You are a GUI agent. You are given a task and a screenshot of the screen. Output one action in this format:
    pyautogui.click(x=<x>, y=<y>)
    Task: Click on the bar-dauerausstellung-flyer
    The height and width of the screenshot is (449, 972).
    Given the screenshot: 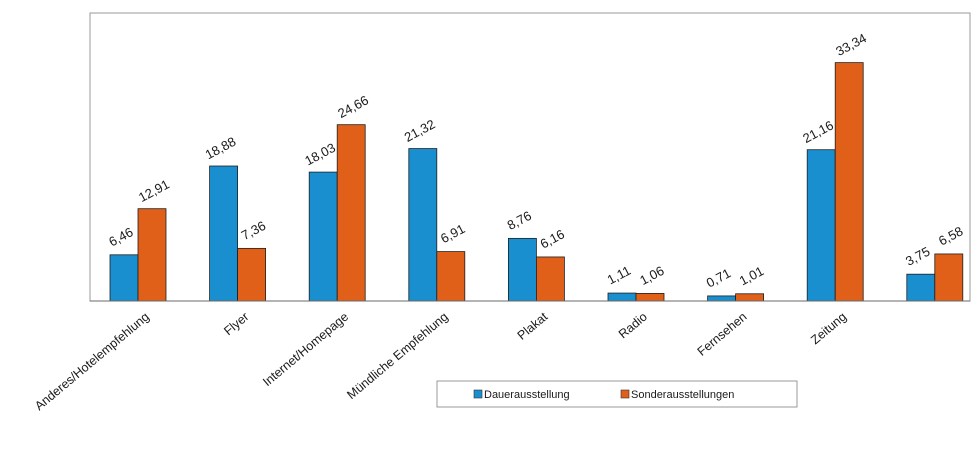 What is the action you would take?
    pyautogui.click(x=224, y=233)
    